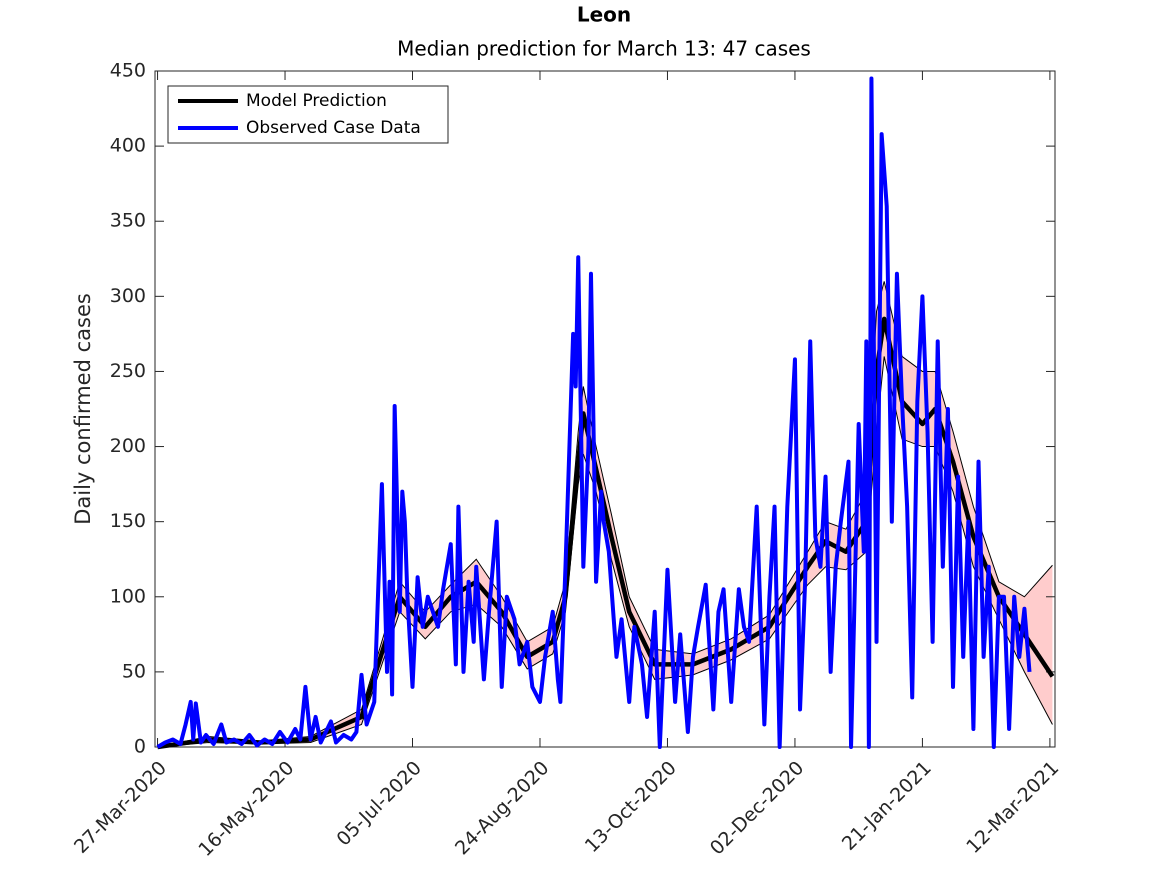 The image size is (1167, 875). Describe the element at coordinates (128, 596) in the screenshot. I see `y-tick-label: 100` at that location.